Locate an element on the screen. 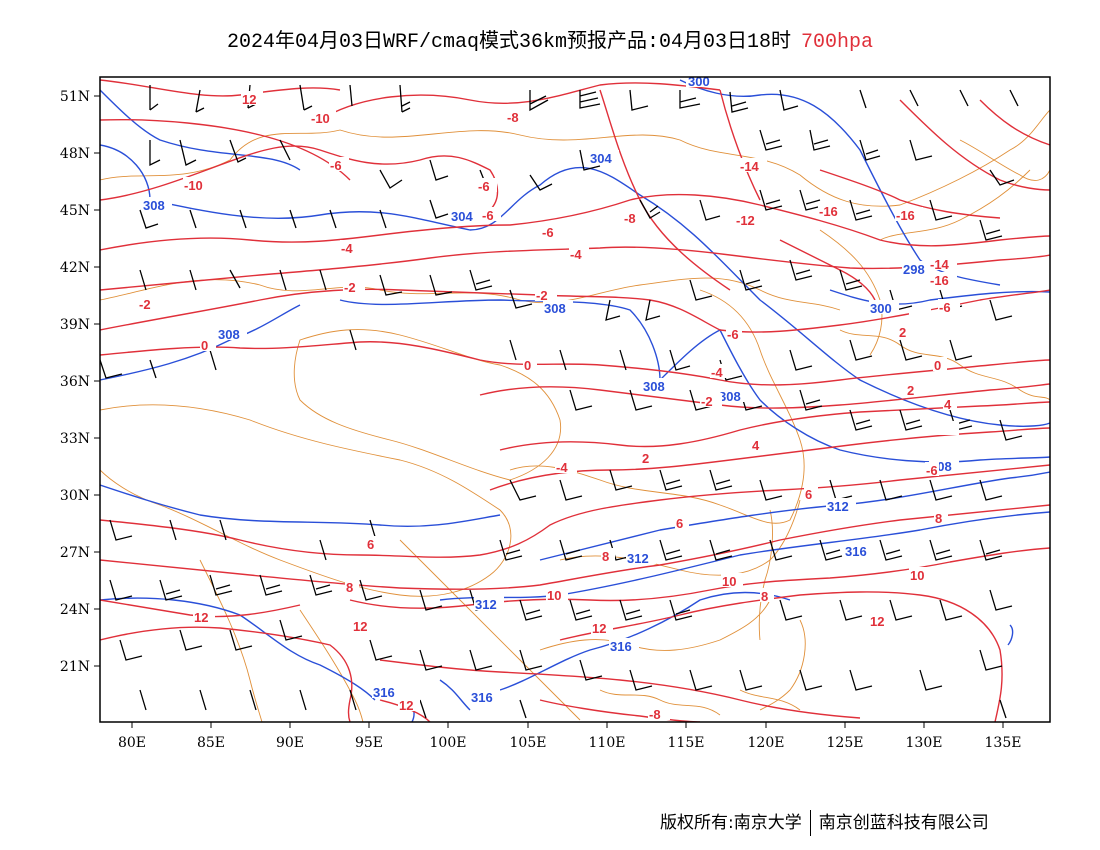  company-name: 南京创蓝科技有限公司 is located at coordinates (903, 823).